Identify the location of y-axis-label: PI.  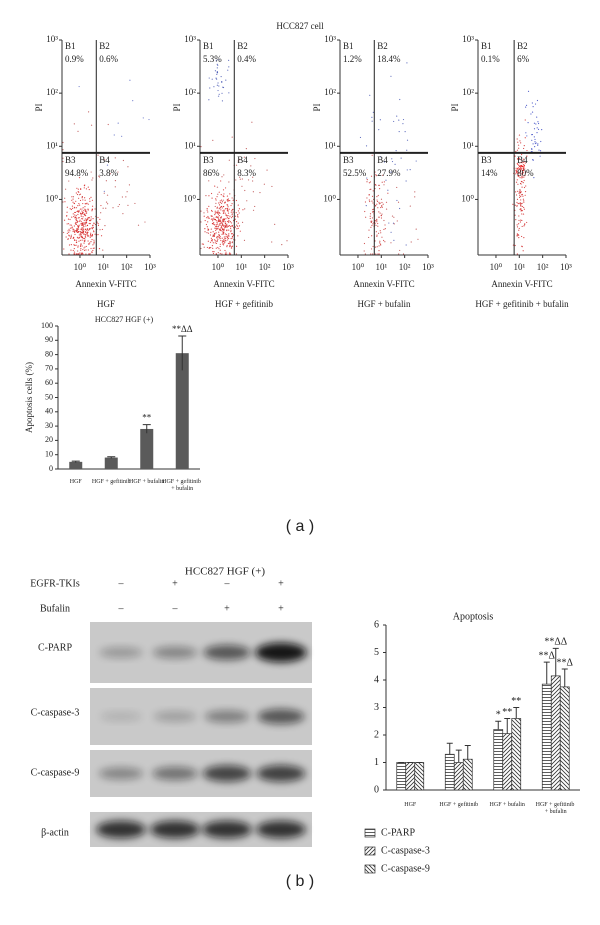
(455, 107).